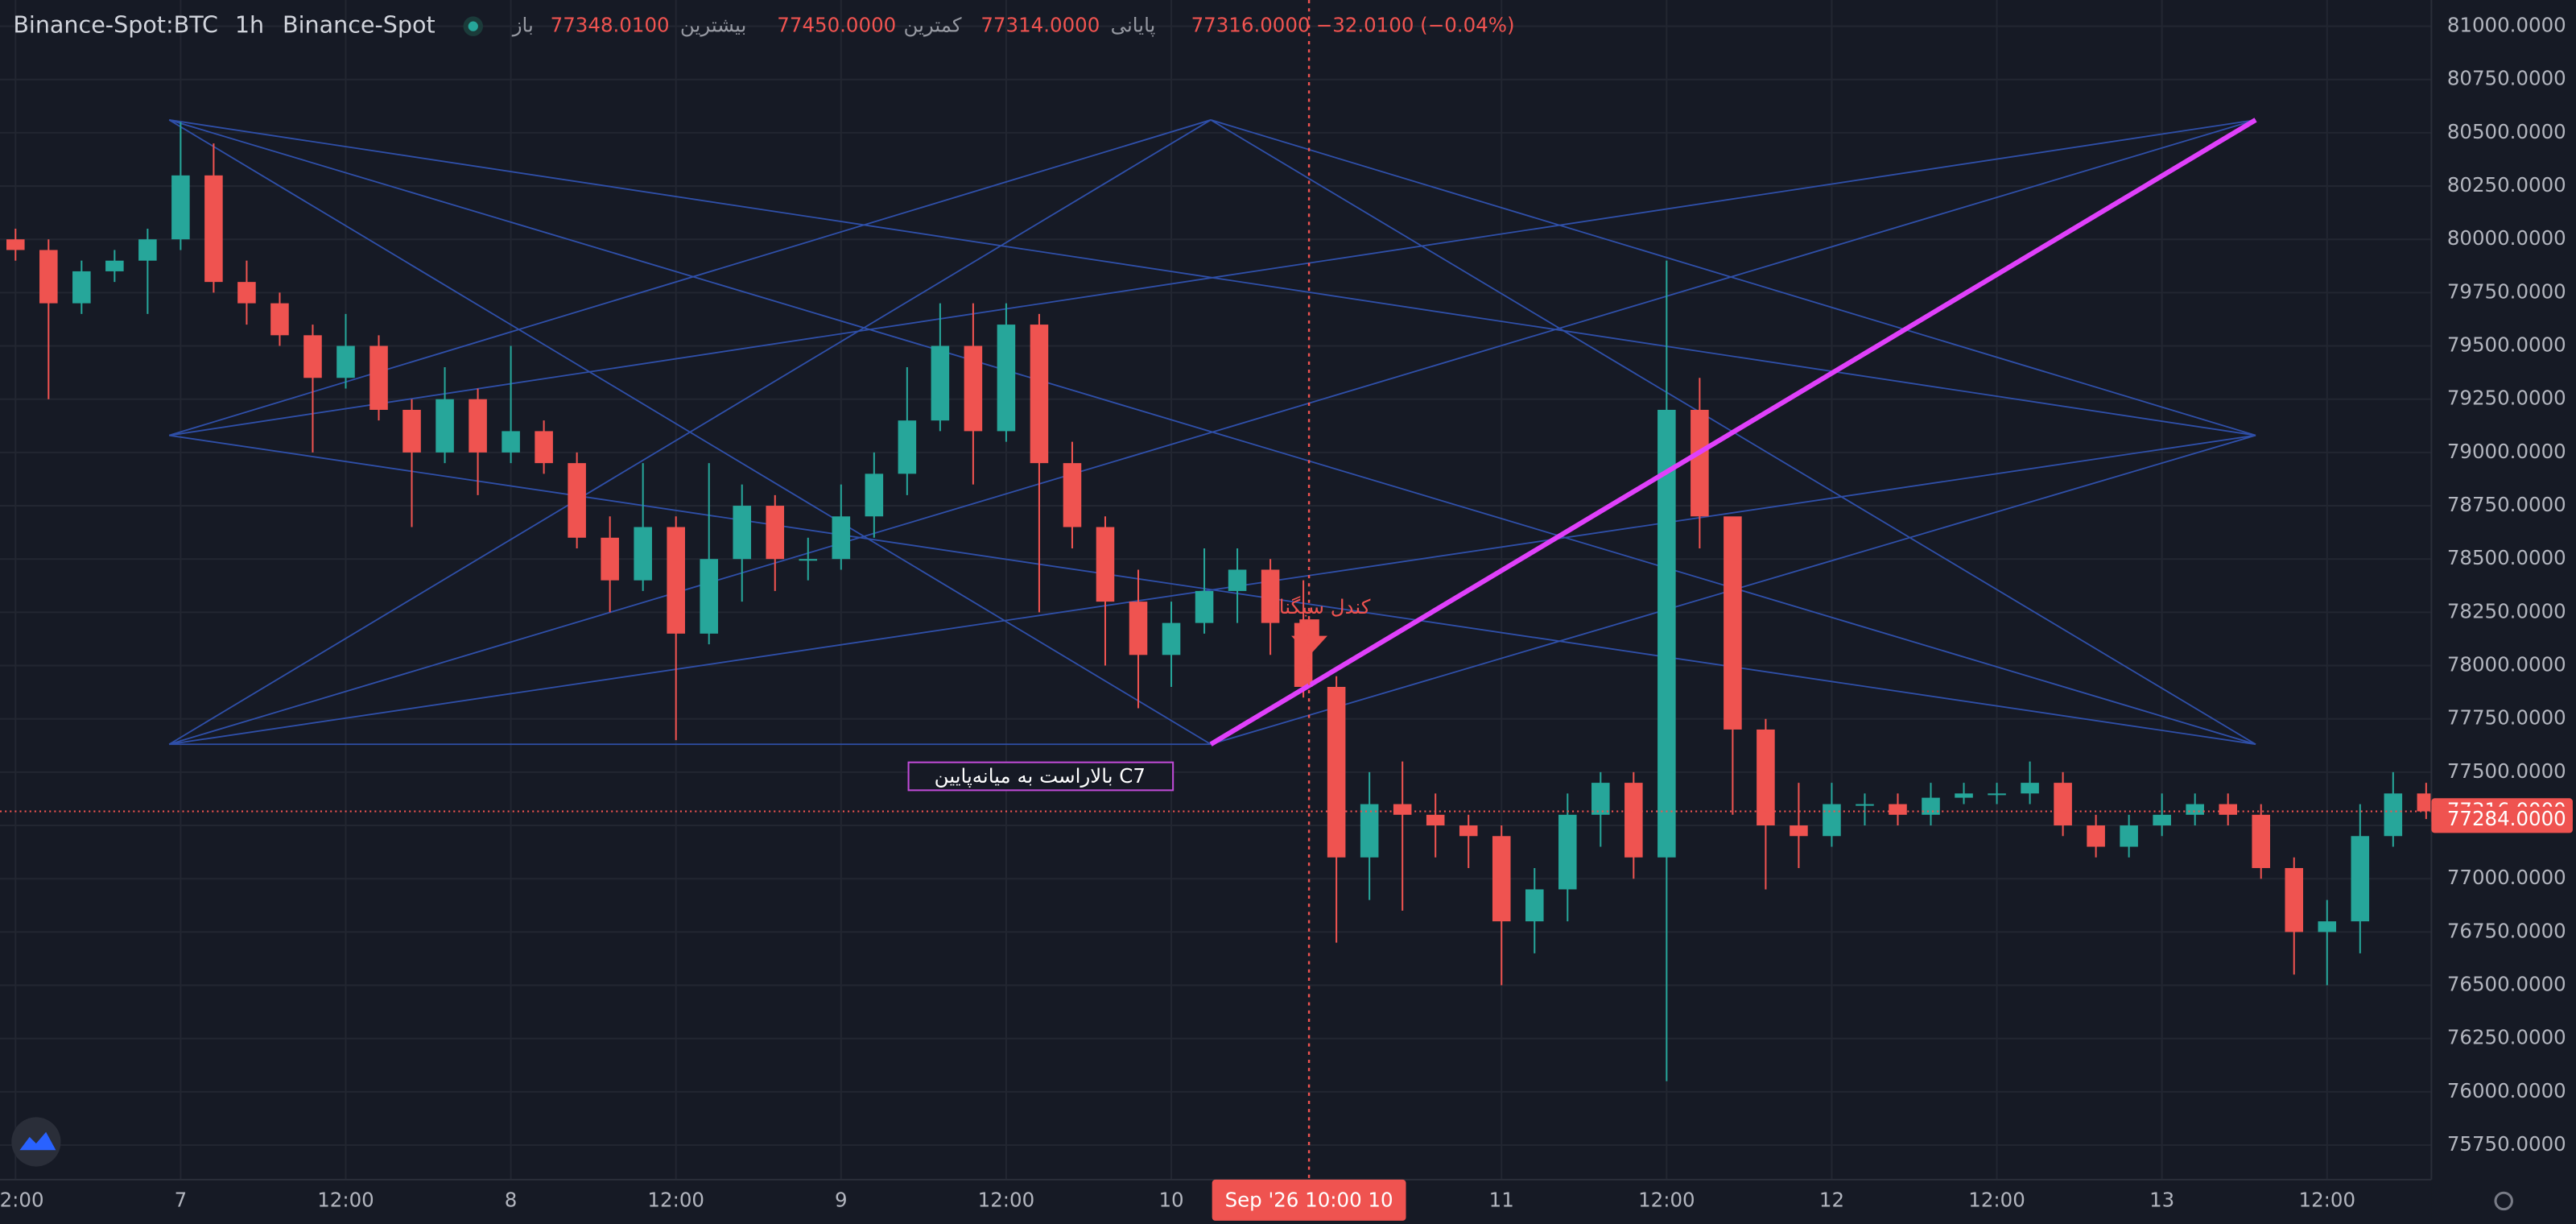  I want to click on x-tick-label: 7, so click(181, 1199).